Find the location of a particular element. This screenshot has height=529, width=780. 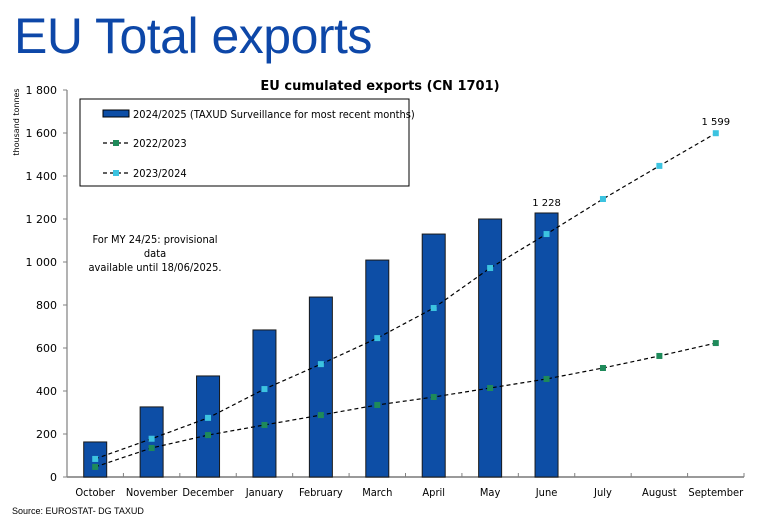

bar-january is located at coordinates (264, 403).